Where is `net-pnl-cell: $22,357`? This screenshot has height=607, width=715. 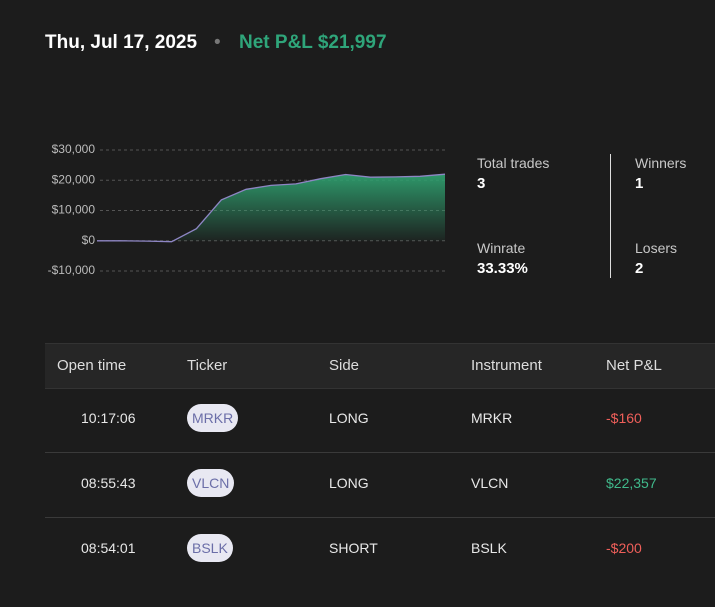 net-pnl-cell: $22,357 is located at coordinates (631, 483).